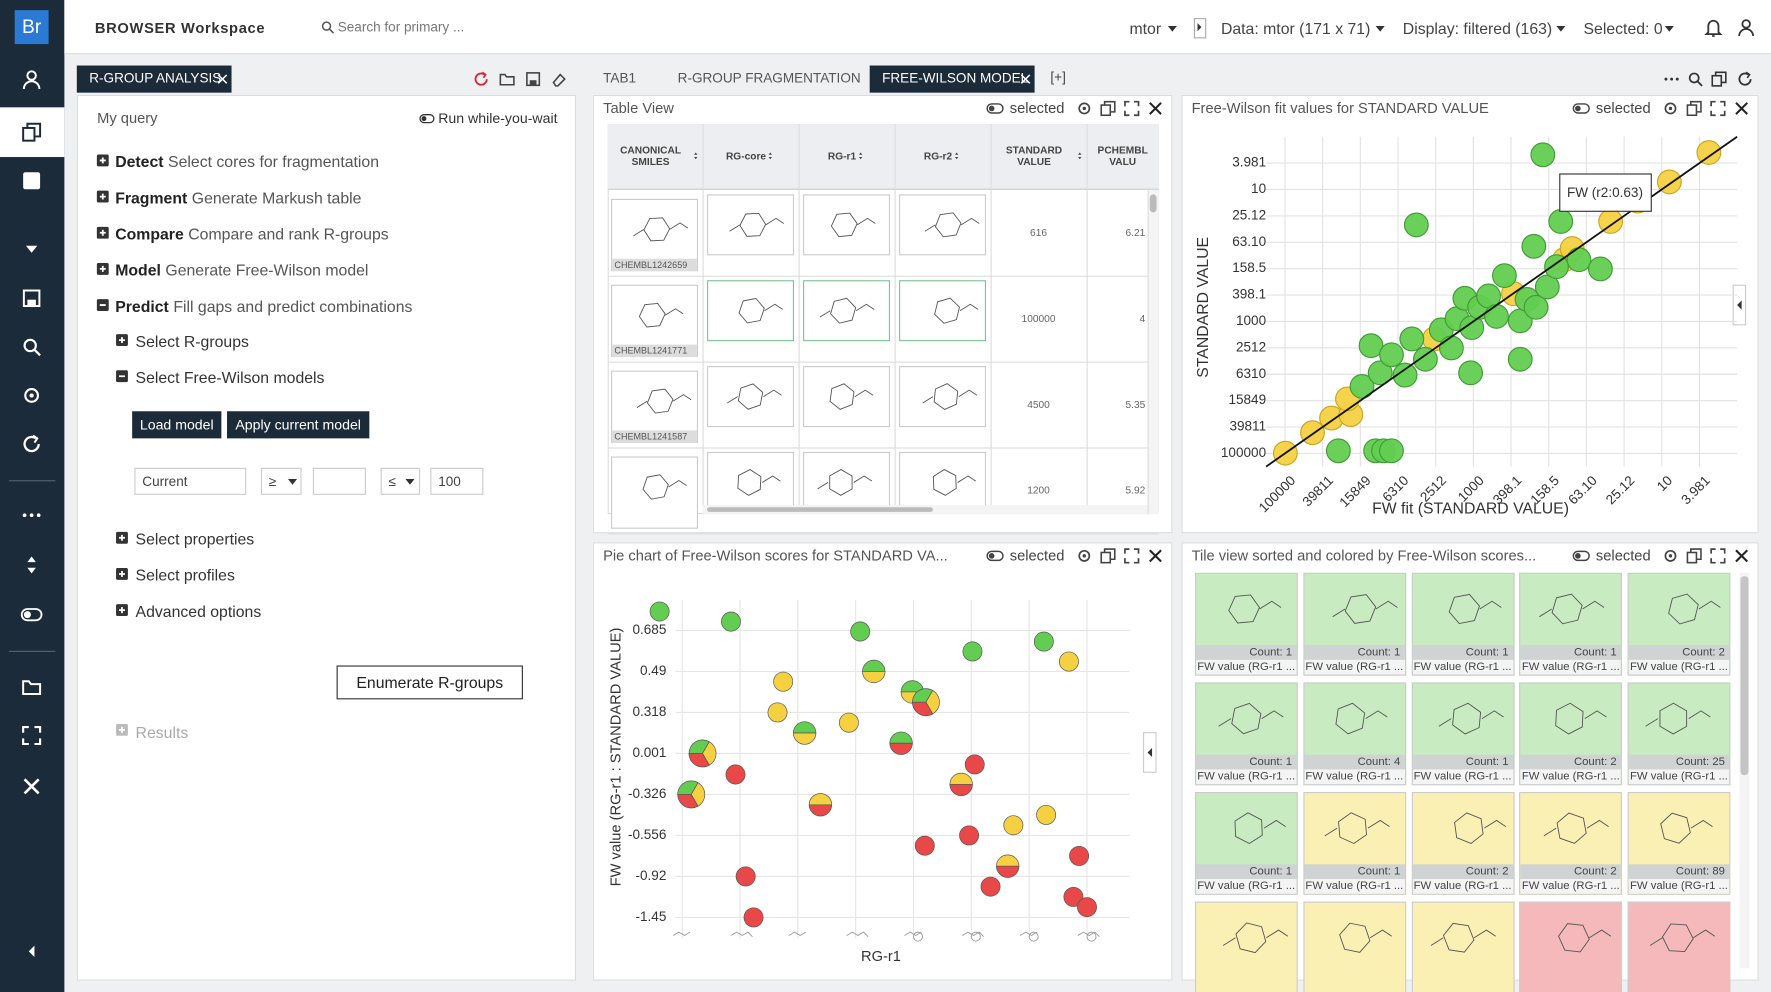 The height and width of the screenshot is (992, 1771). What do you see at coordinates (751, 156) in the screenshot?
I see `column-header: RG-core` at bounding box center [751, 156].